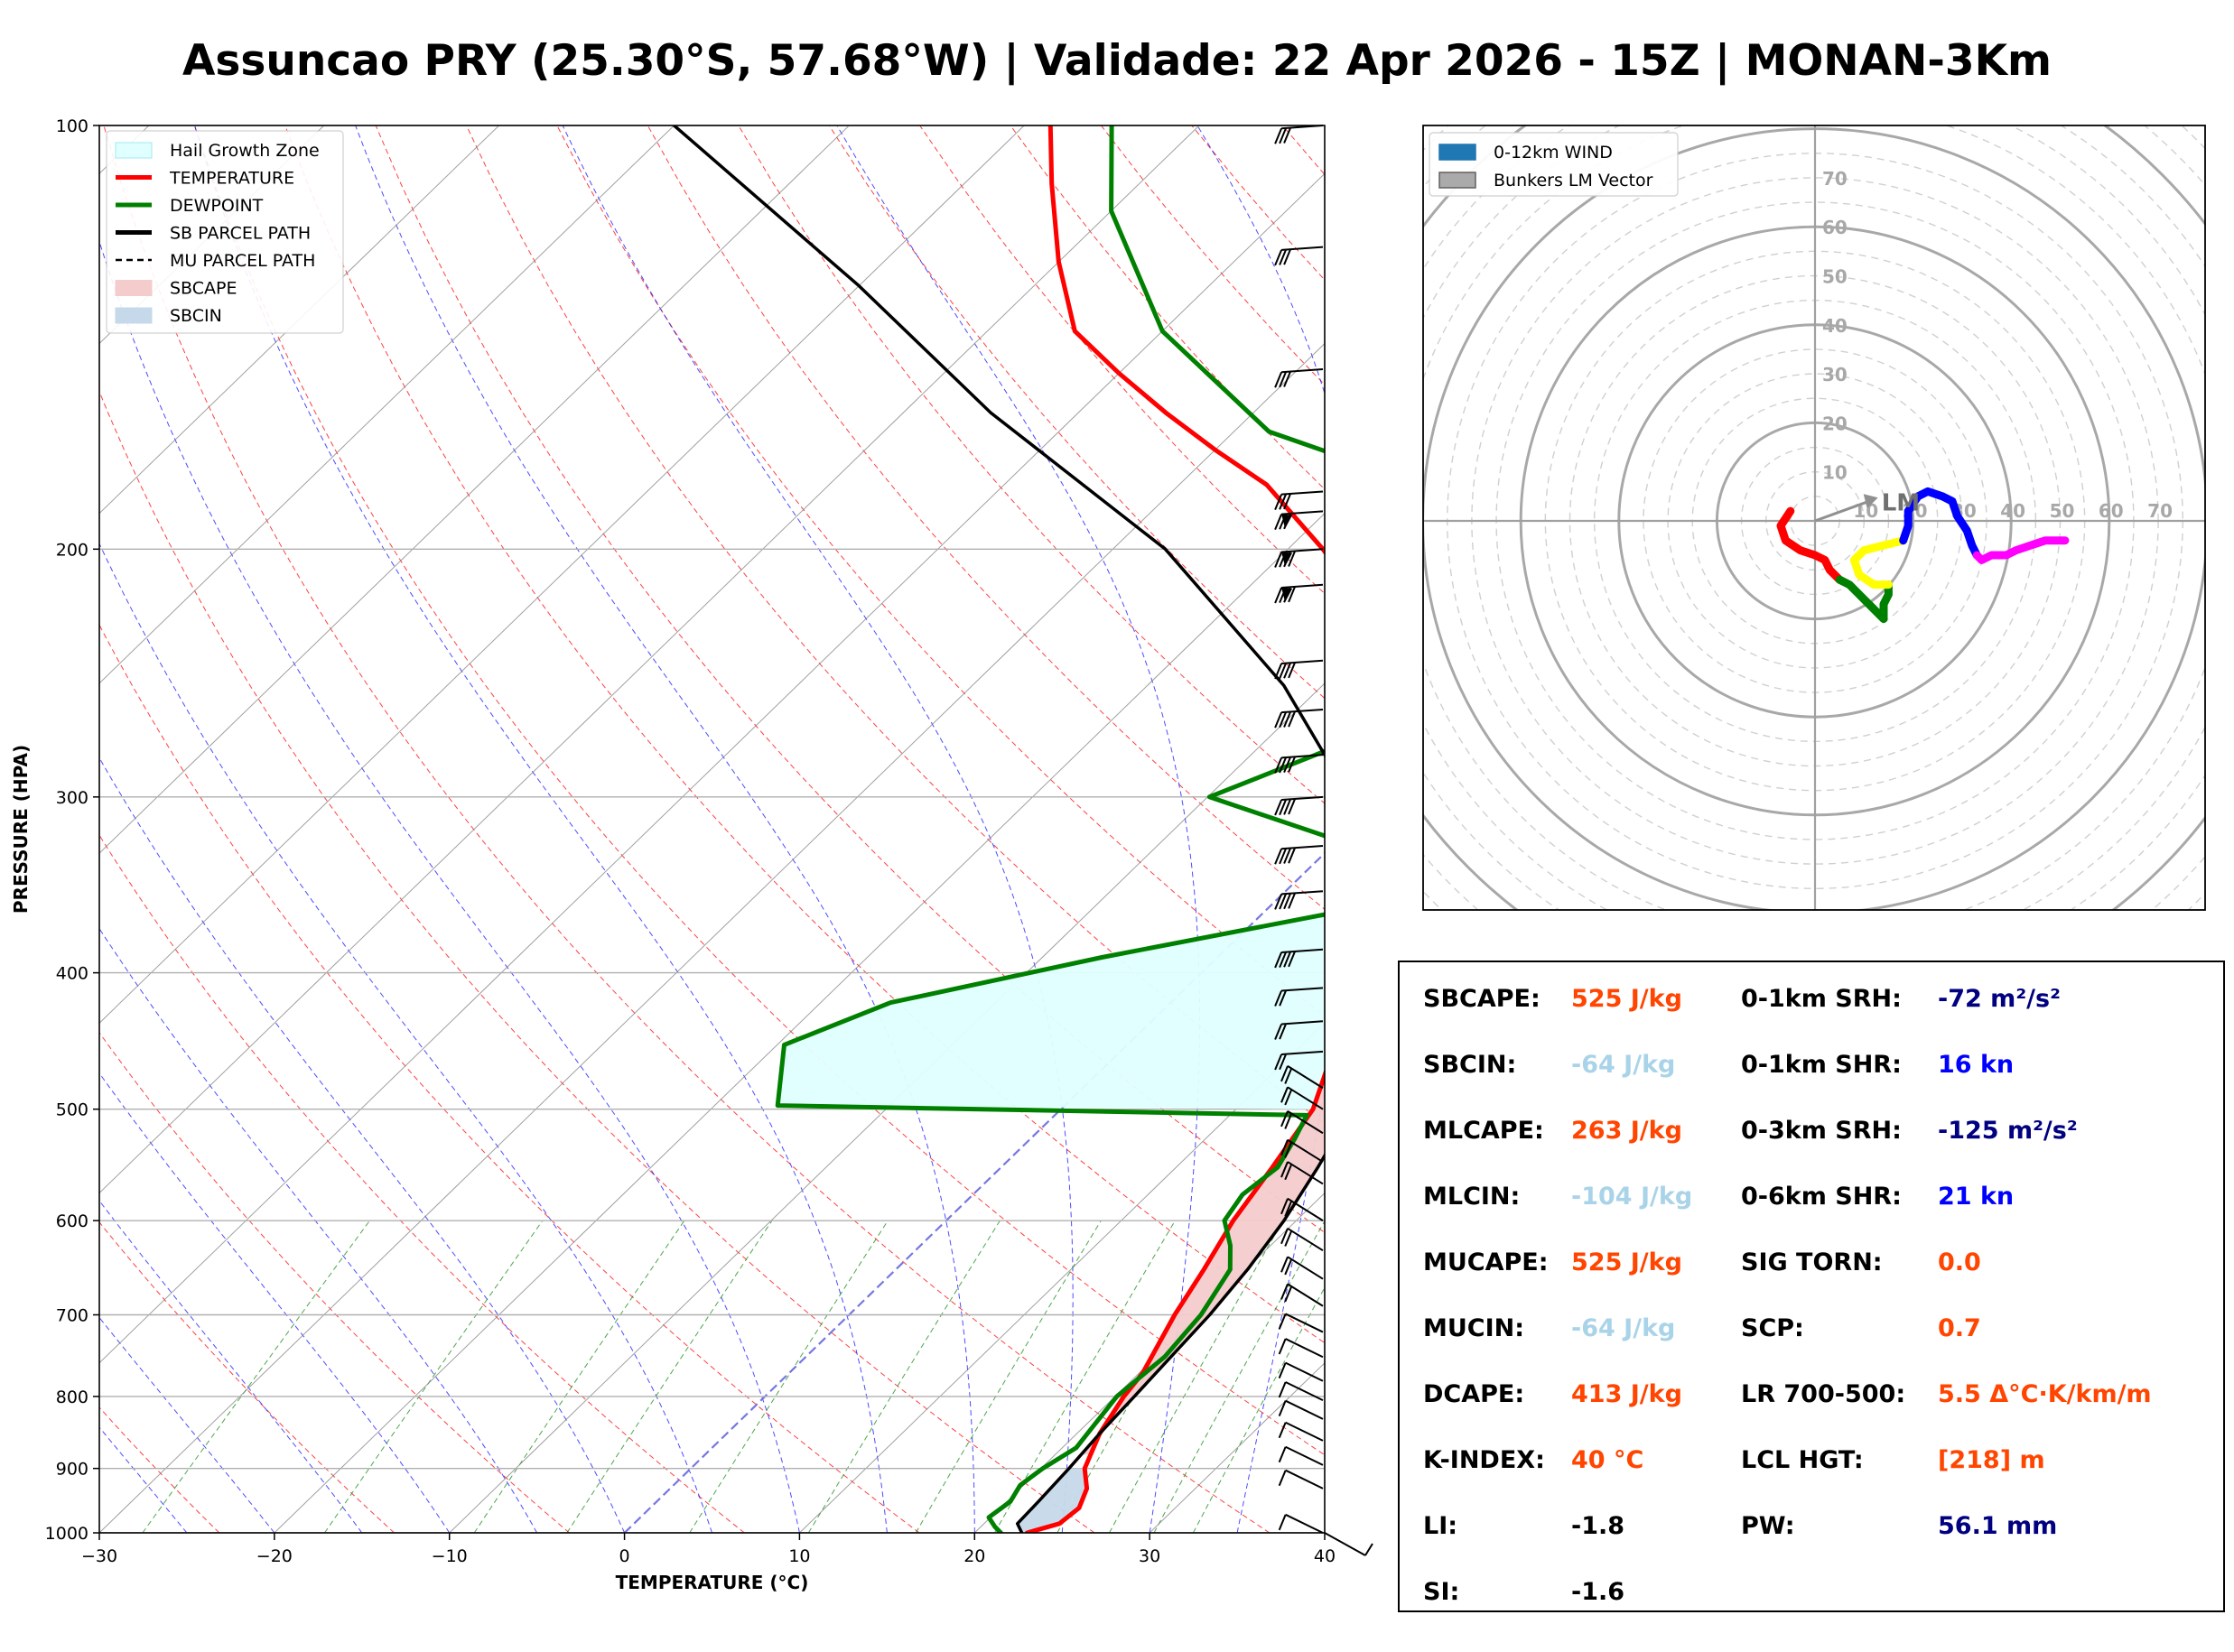  I want to click on index-value: 16 kn, so click(1977, 1065).